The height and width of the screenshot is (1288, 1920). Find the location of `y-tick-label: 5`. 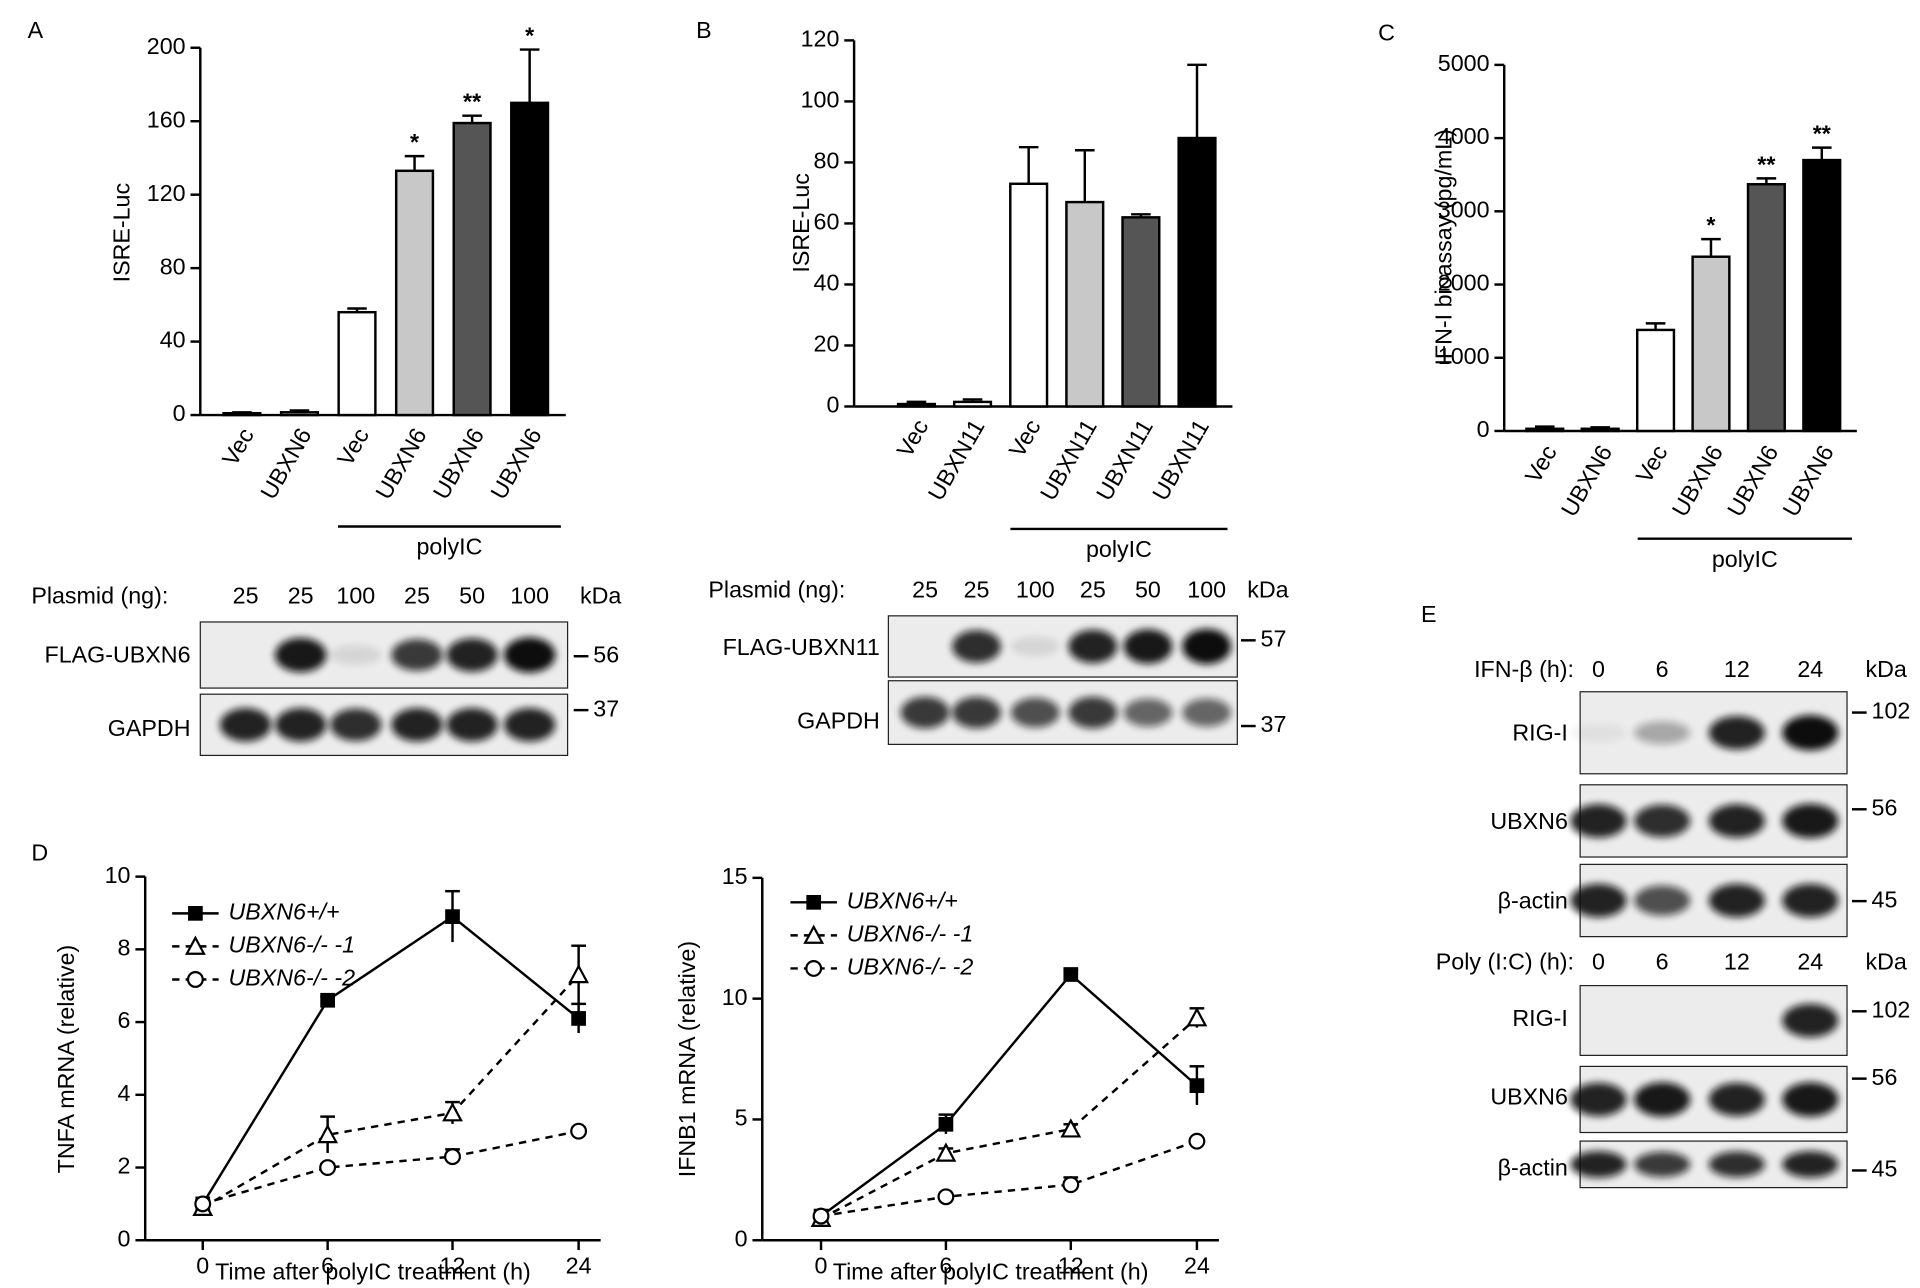

y-tick-label: 5 is located at coordinates (741, 1118).